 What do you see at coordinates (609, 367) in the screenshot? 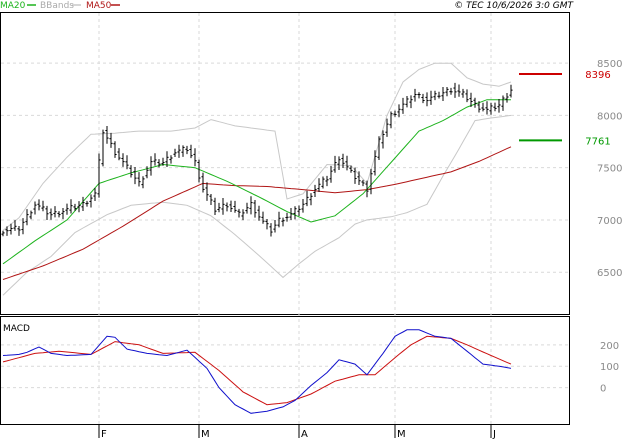
I see `macd-tick-label: 100` at bounding box center [609, 367].